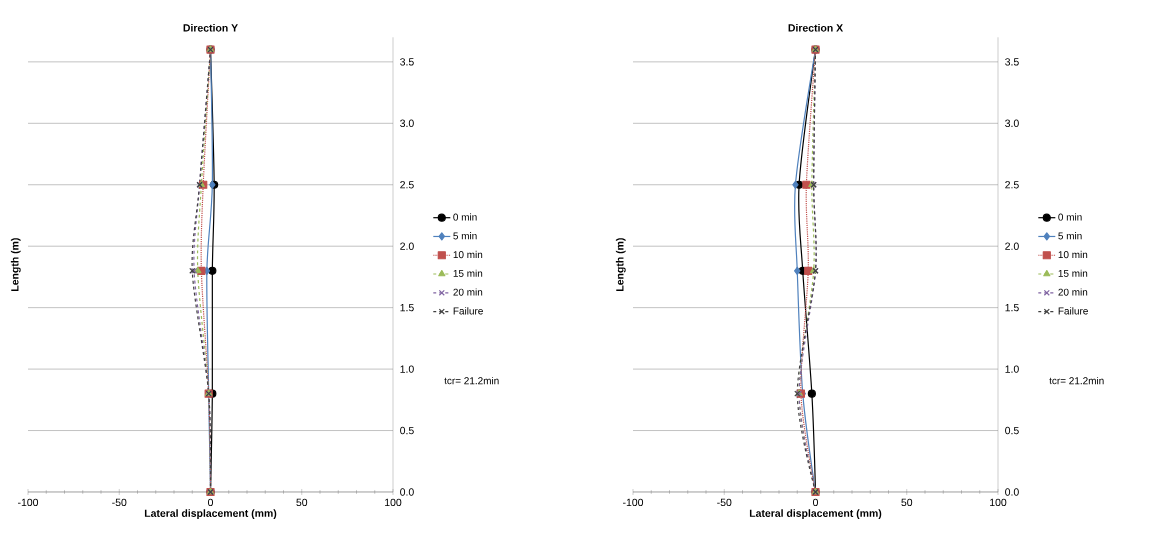  Describe the element at coordinates (210, 27) in the screenshot. I see `chart-title: Direction Y` at that location.